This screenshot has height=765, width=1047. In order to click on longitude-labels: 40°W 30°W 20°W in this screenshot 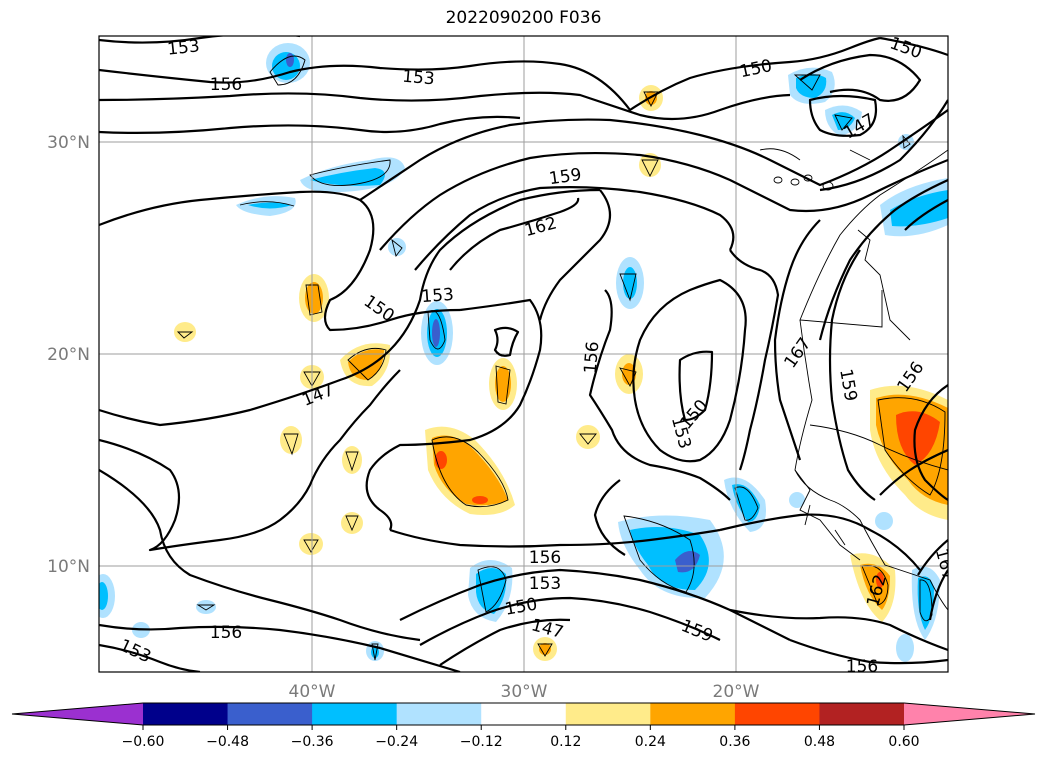, I will do `click(524, 692)`.